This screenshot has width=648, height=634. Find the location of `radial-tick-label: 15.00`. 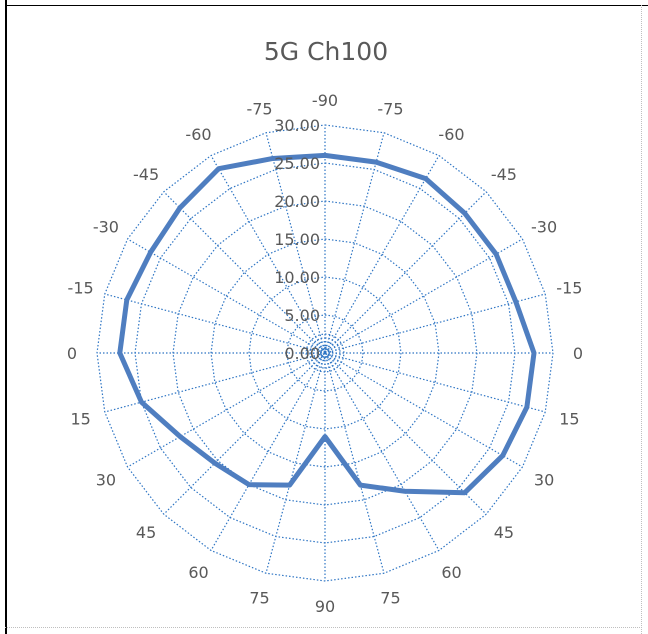

radial-tick-label: 15.00 is located at coordinates (297, 239).